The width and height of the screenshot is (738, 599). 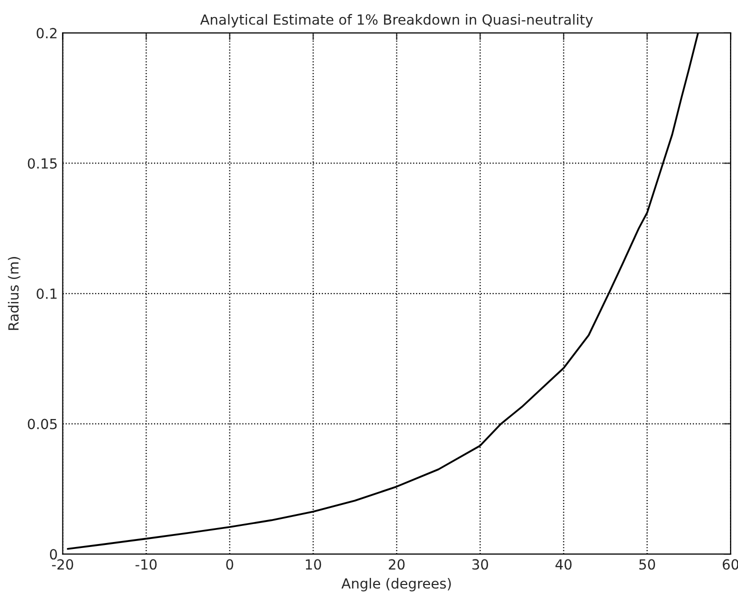 What do you see at coordinates (46, 33) in the screenshot?
I see `y-tick-label: 0.2` at bounding box center [46, 33].